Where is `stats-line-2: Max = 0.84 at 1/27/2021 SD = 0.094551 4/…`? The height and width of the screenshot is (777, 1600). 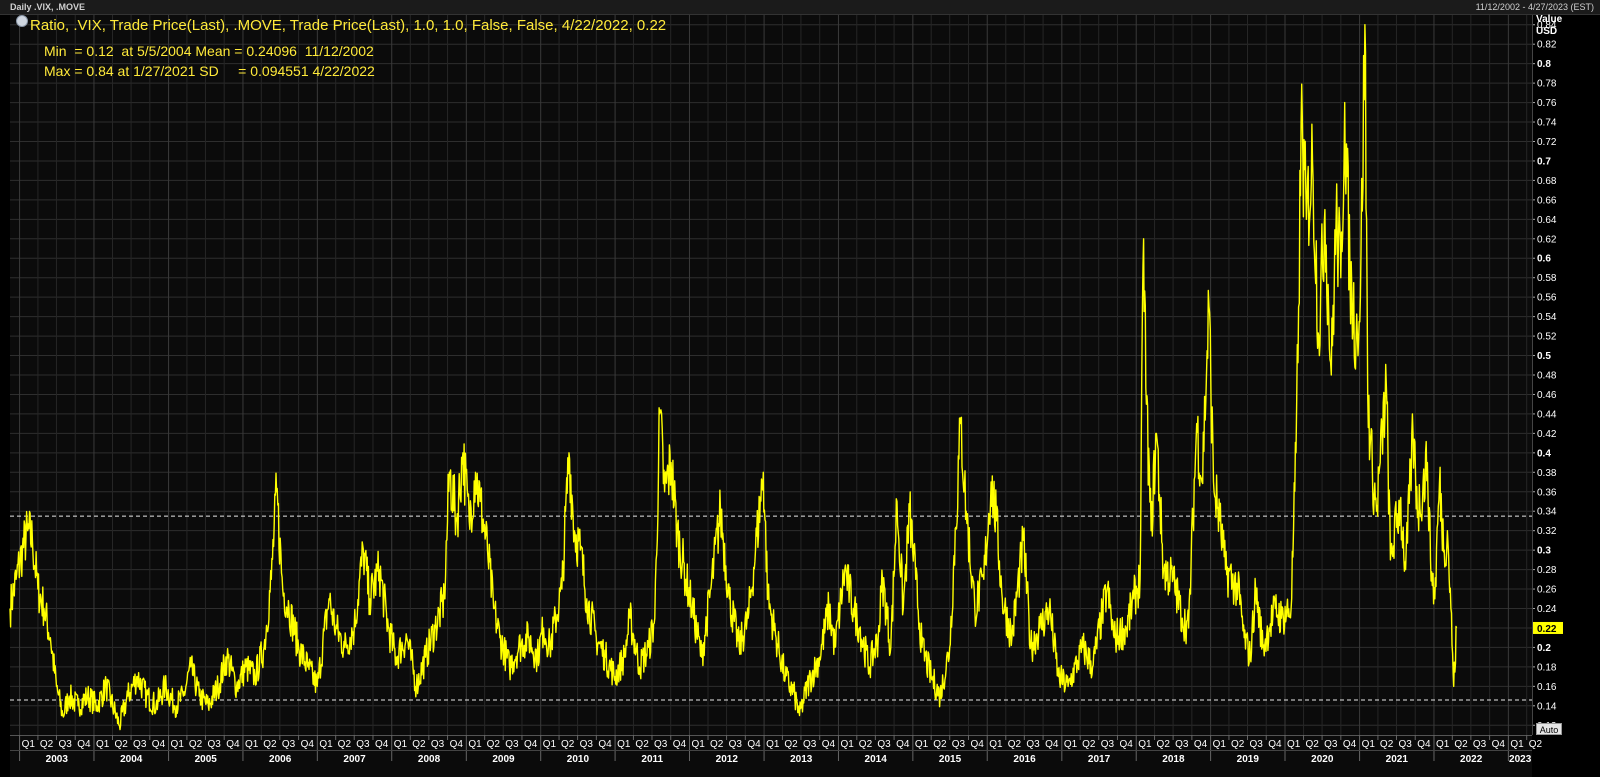 stats-line-2: Max = 0.84 at 1/27/2021 SD = 0.094551 4/… is located at coordinates (209, 71).